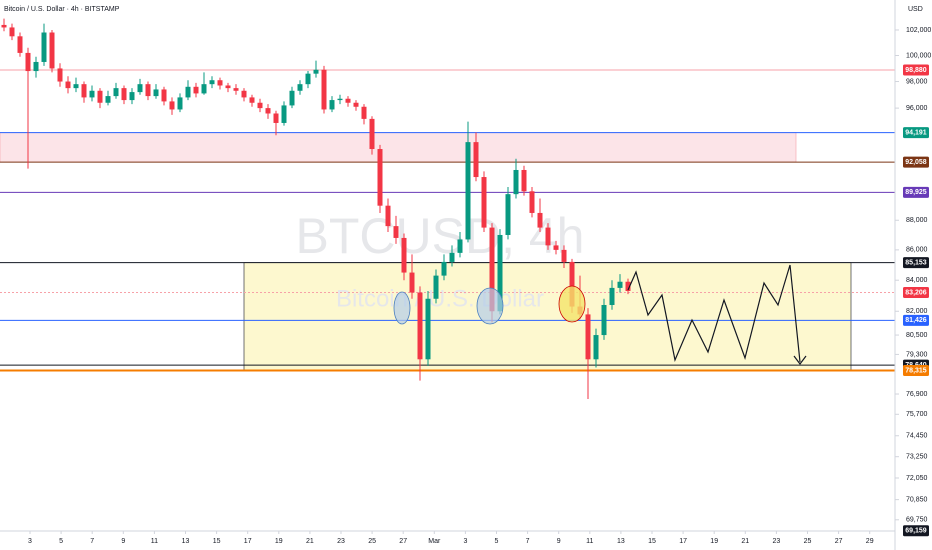 The image size is (932, 550). I want to click on x-tick-label: Mar, so click(434, 541).